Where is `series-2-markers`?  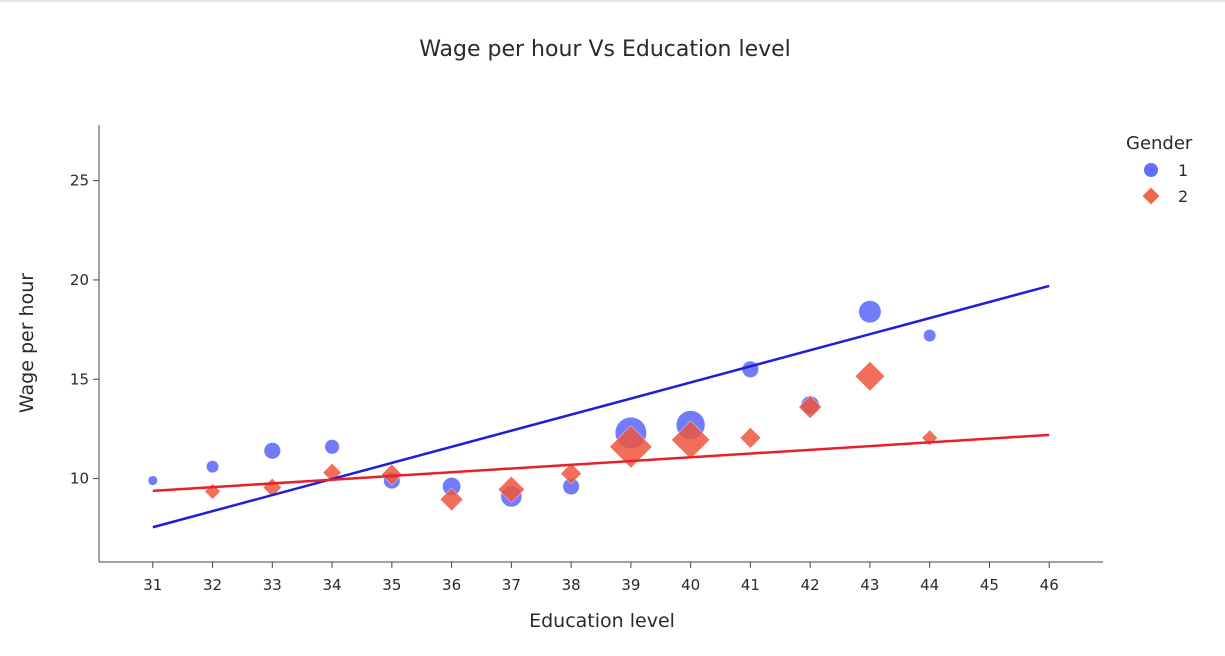
series-2-markers is located at coordinates (571, 436).